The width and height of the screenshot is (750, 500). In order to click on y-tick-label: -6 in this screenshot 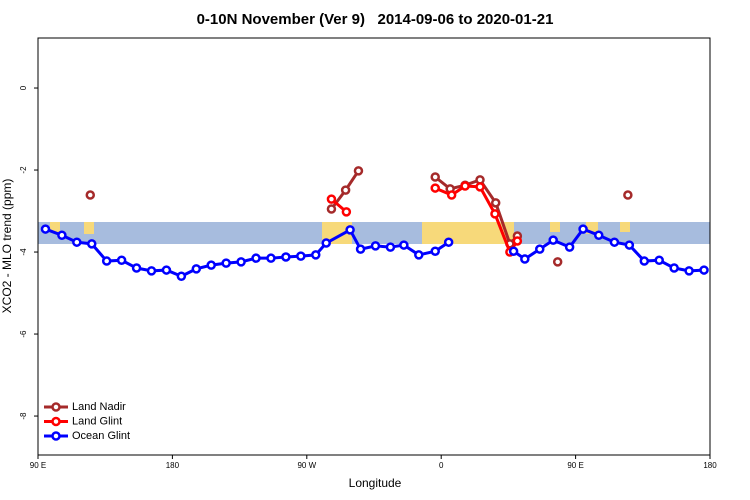, I will do `click(23, 334)`.